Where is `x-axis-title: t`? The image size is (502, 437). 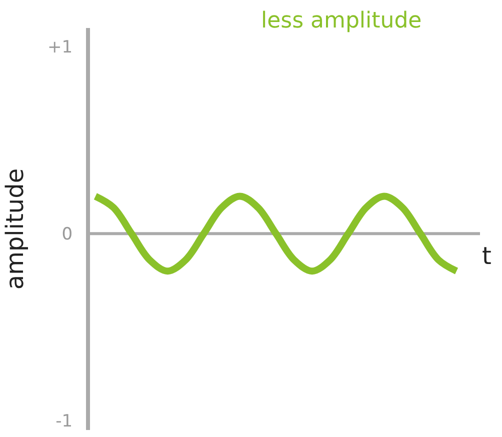
x-axis-title: t is located at coordinates (487, 256).